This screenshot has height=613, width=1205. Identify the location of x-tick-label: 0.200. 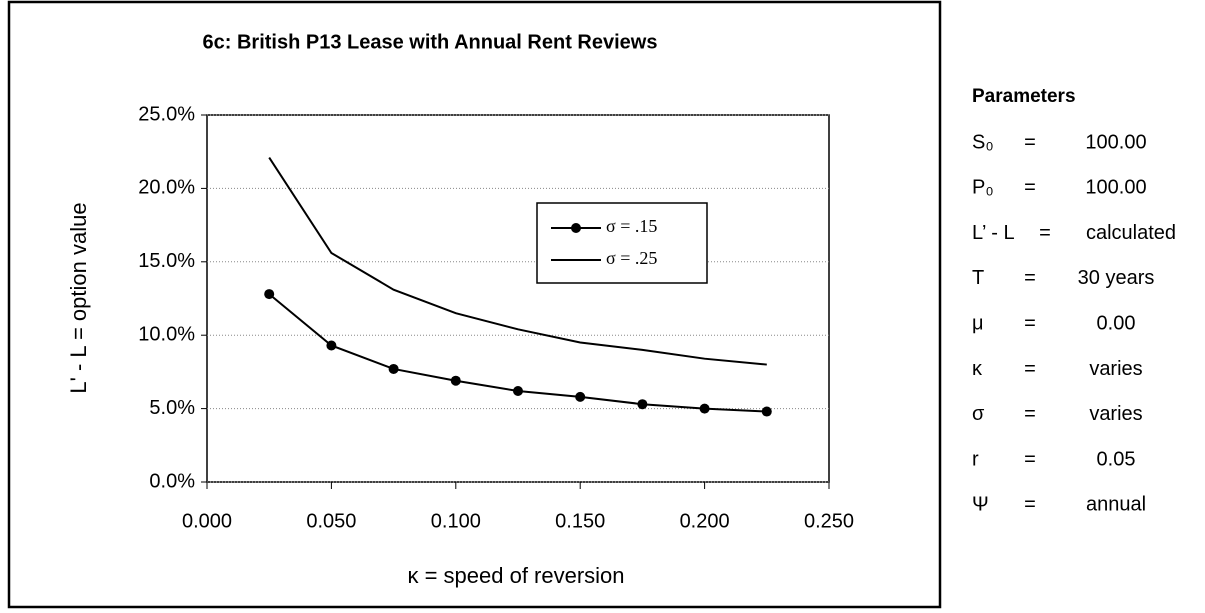
(705, 521).